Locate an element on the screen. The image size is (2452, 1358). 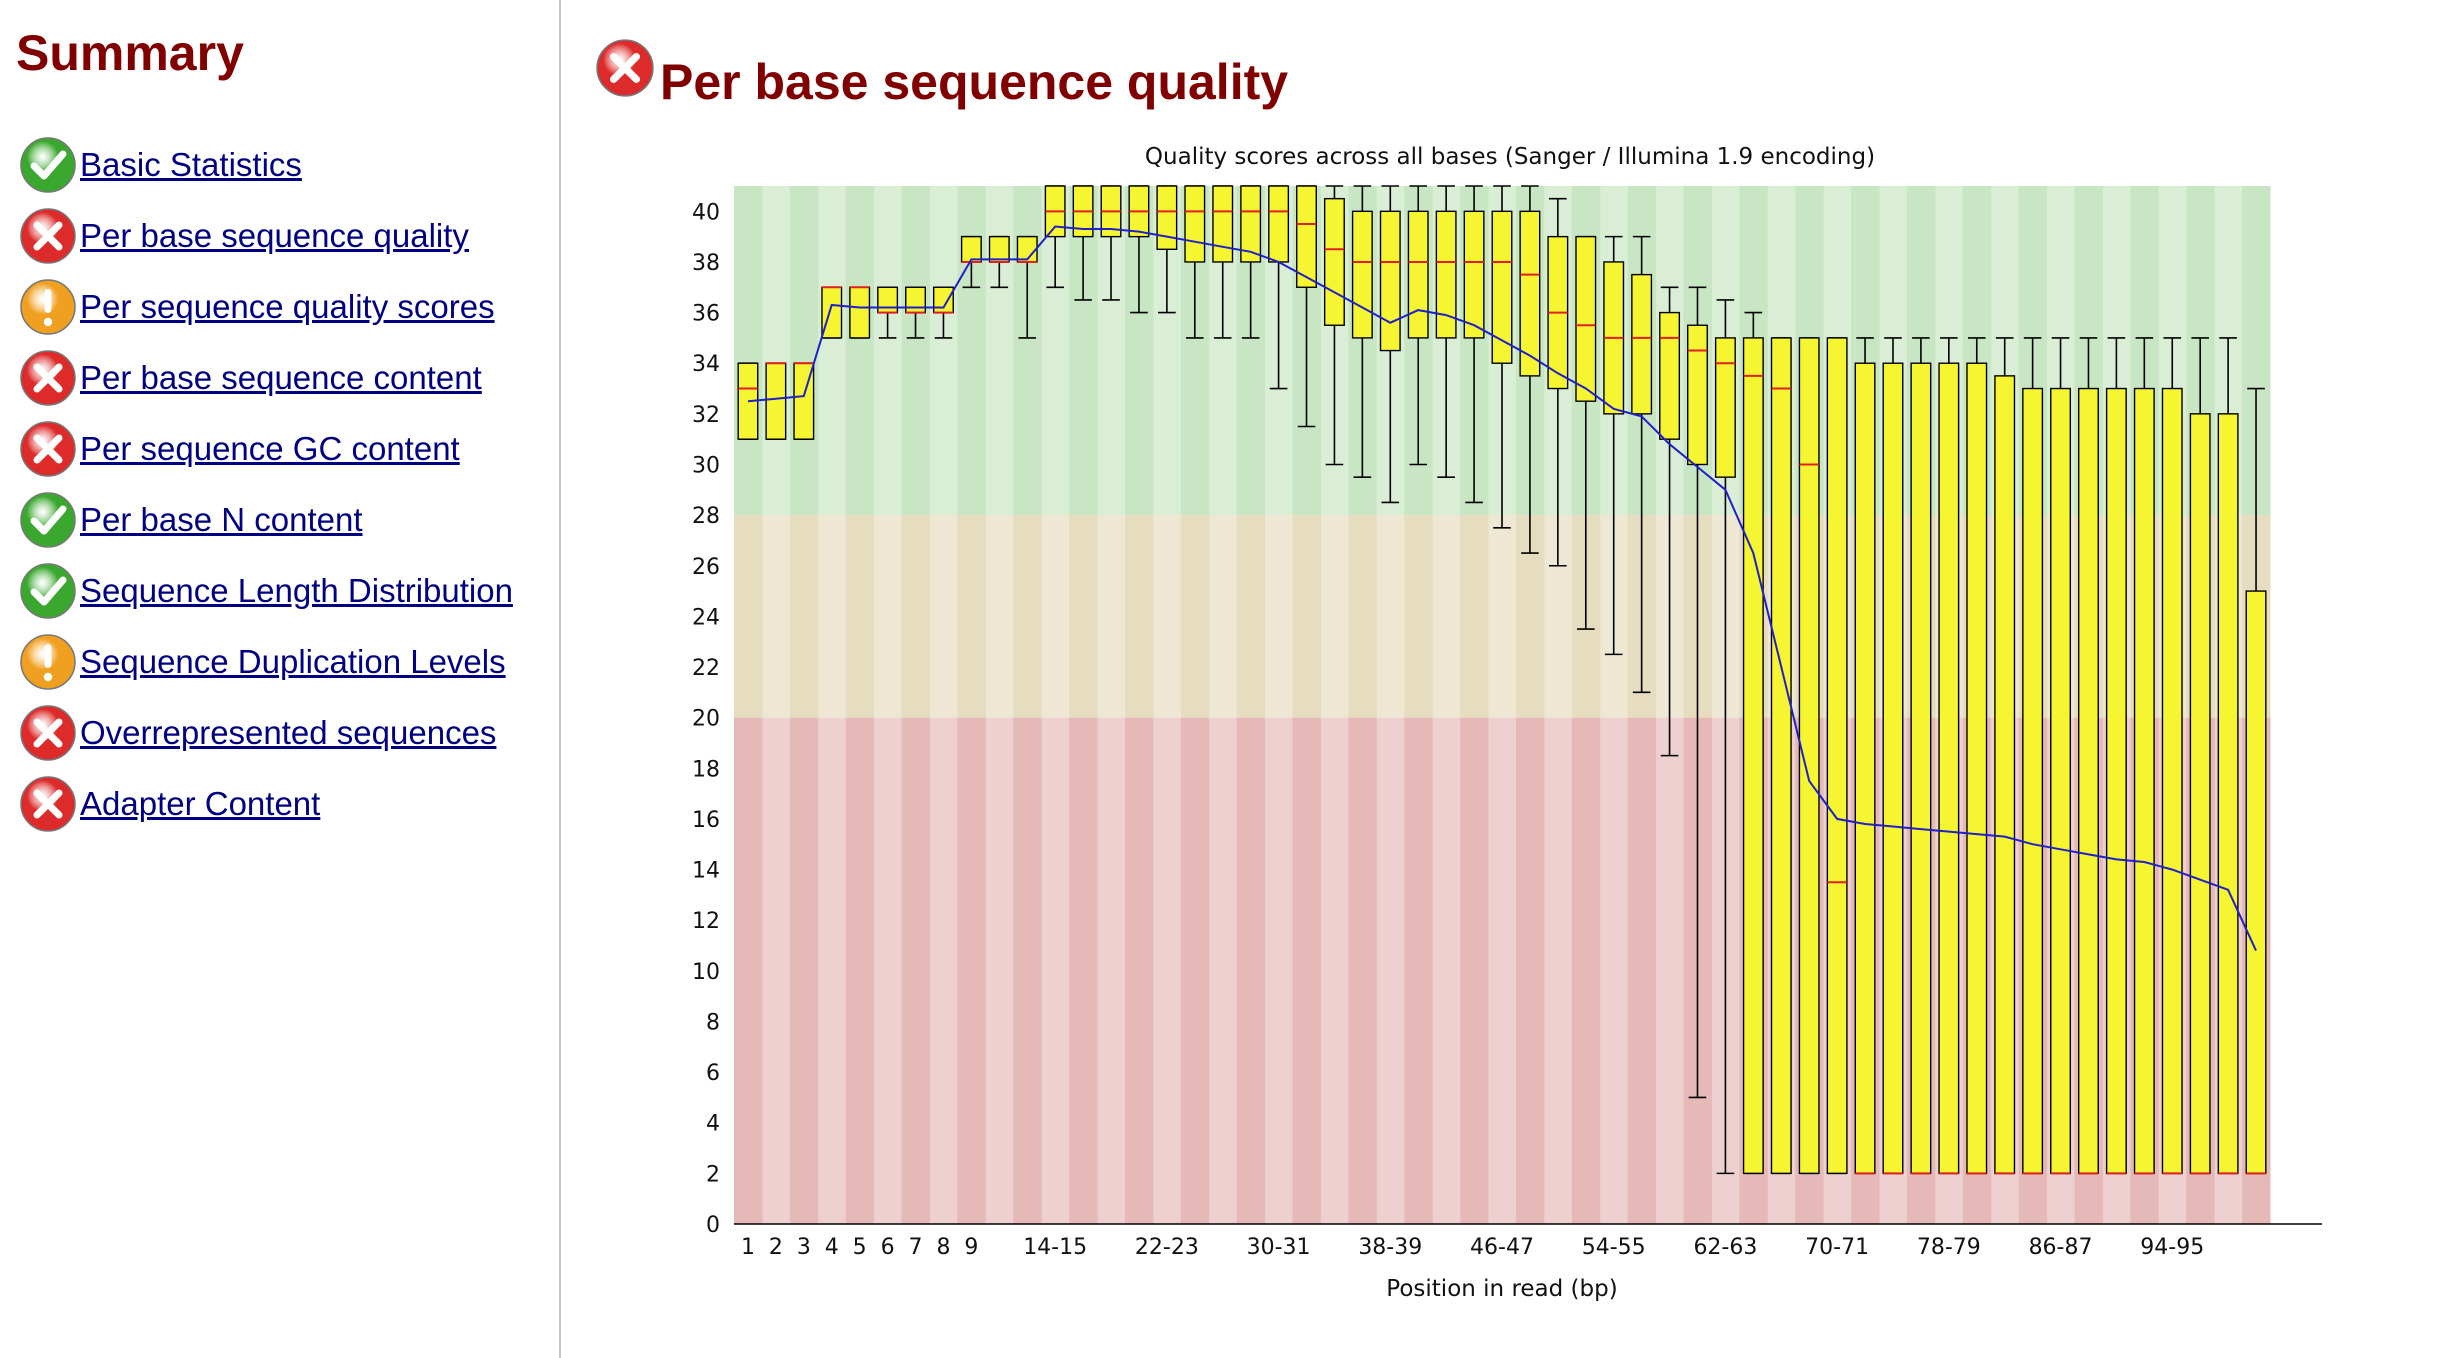
module-item: Per sequence GC content is located at coordinates (239, 449).